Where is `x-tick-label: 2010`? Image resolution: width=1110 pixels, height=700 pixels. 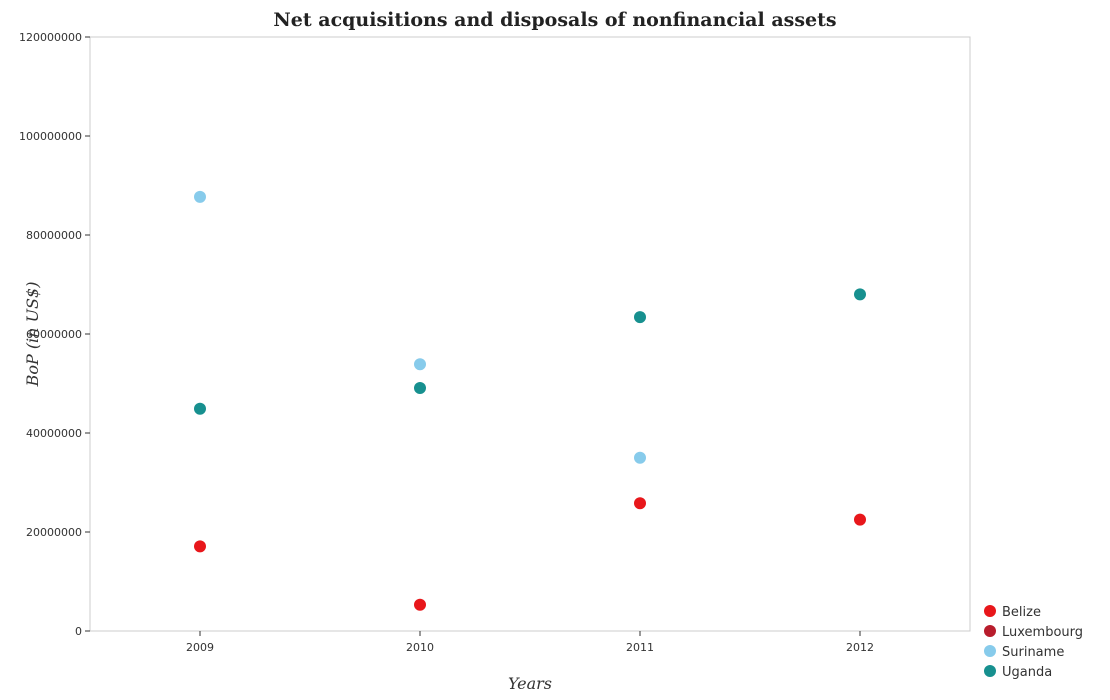 x-tick-label: 2010 is located at coordinates (420, 647).